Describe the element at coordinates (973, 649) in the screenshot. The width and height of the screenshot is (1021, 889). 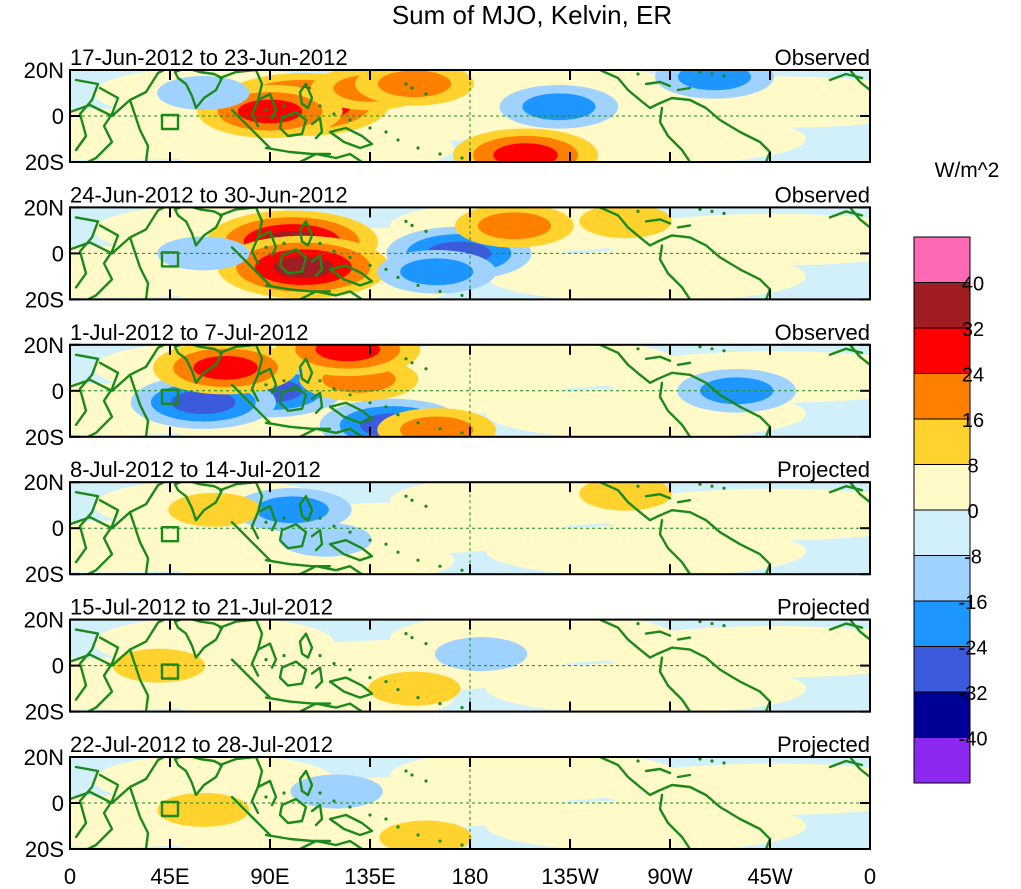
I see `colorbar-tick-label: -24` at that location.